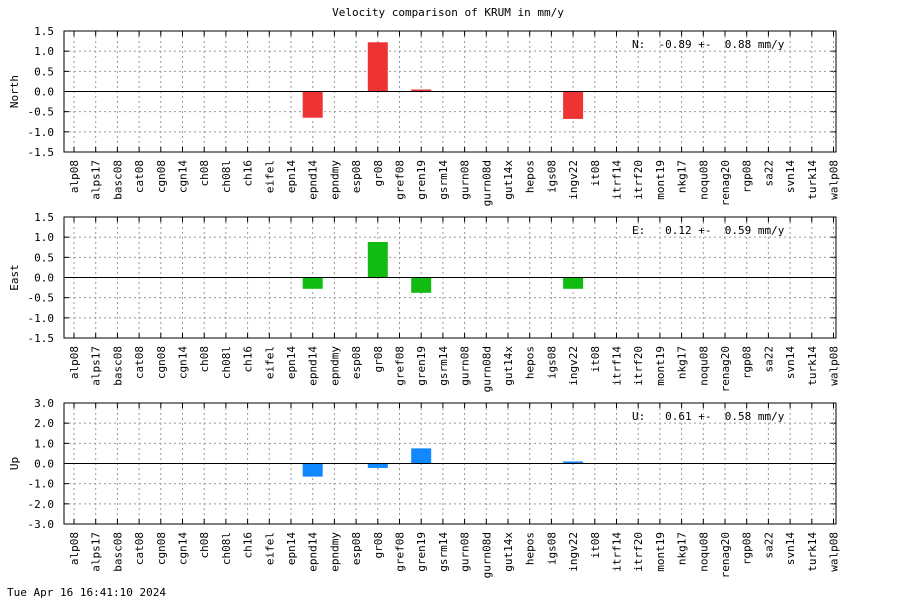  Describe the element at coordinates (44, 403) in the screenshot. I see `y-tick-label: 3.0` at that location.